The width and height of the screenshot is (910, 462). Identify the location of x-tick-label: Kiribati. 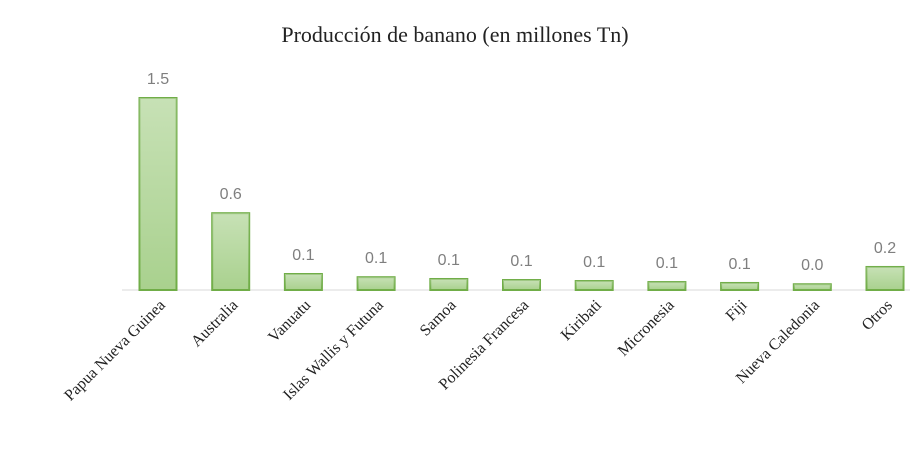
(582, 320).